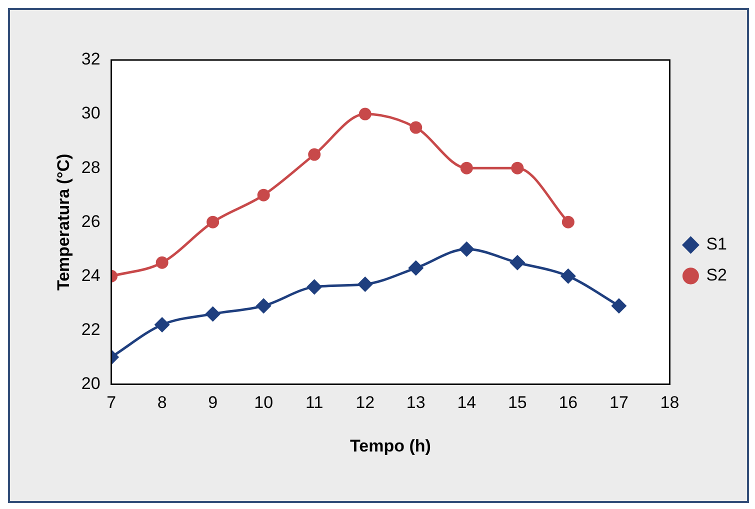 The image size is (755, 509). I want to click on x-tick-label: 8, so click(162, 402).